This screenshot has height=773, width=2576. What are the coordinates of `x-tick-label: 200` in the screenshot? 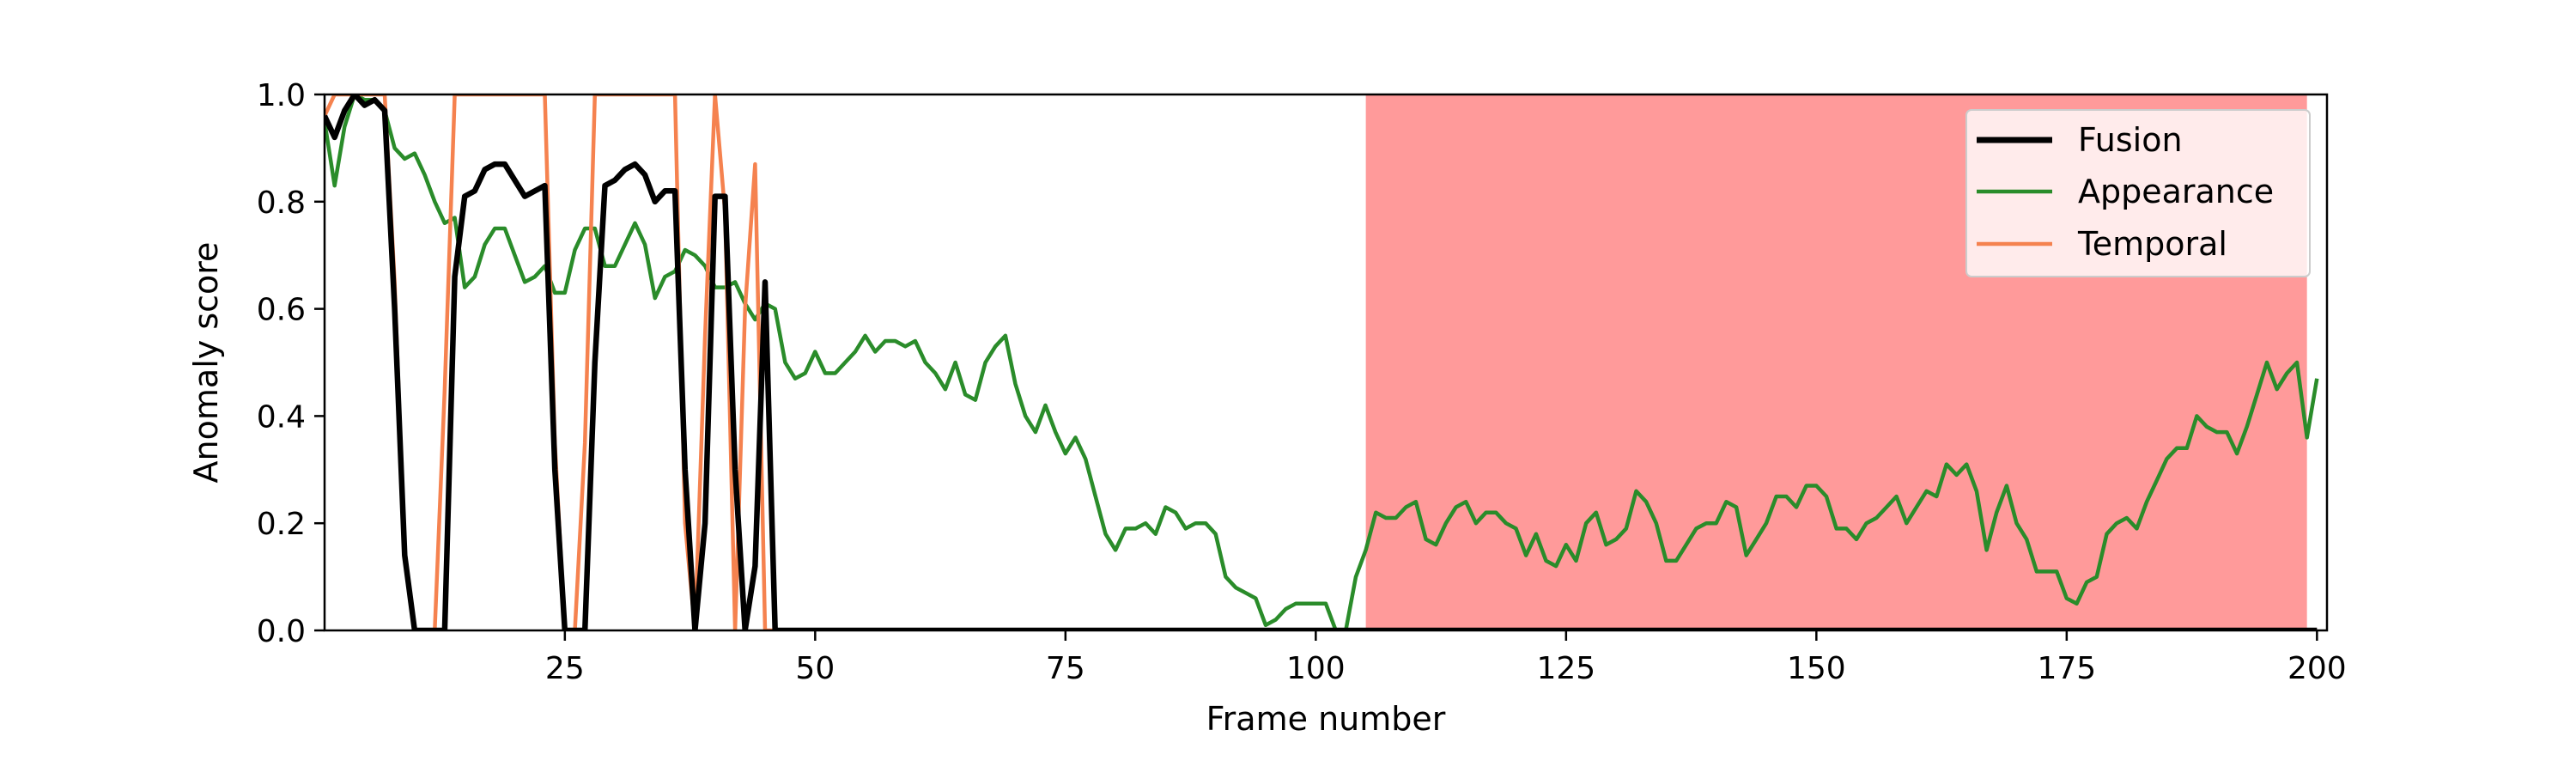 It's located at (2317, 668).